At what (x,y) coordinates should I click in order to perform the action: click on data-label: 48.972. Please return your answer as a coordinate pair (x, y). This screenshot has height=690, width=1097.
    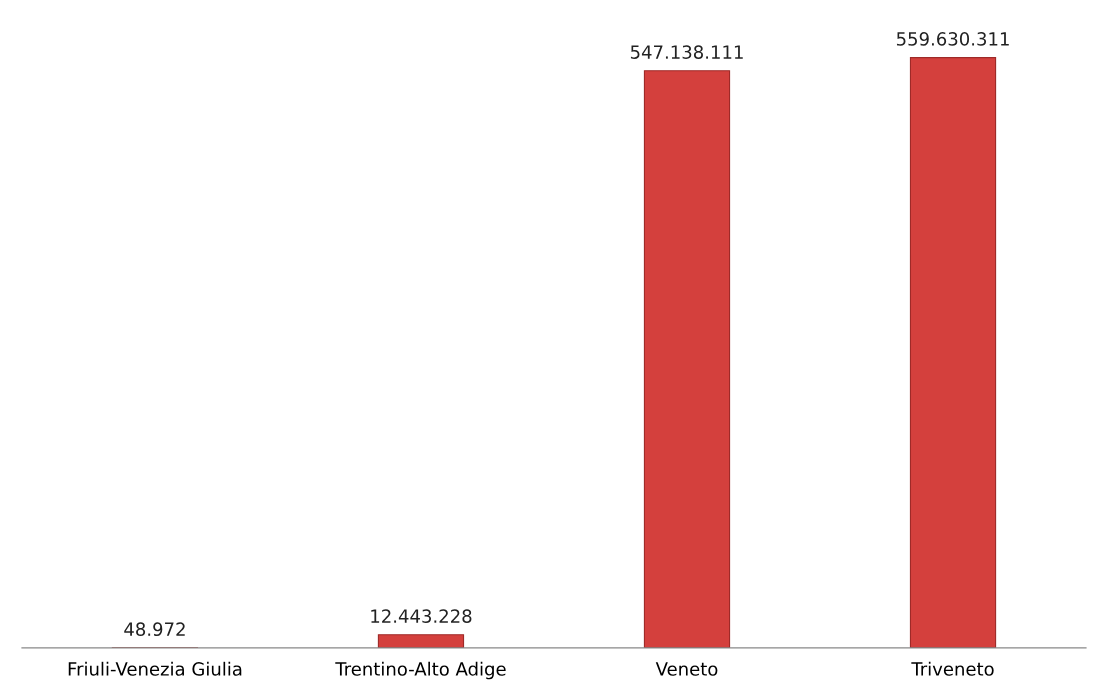
    Looking at the image, I should click on (154, 629).